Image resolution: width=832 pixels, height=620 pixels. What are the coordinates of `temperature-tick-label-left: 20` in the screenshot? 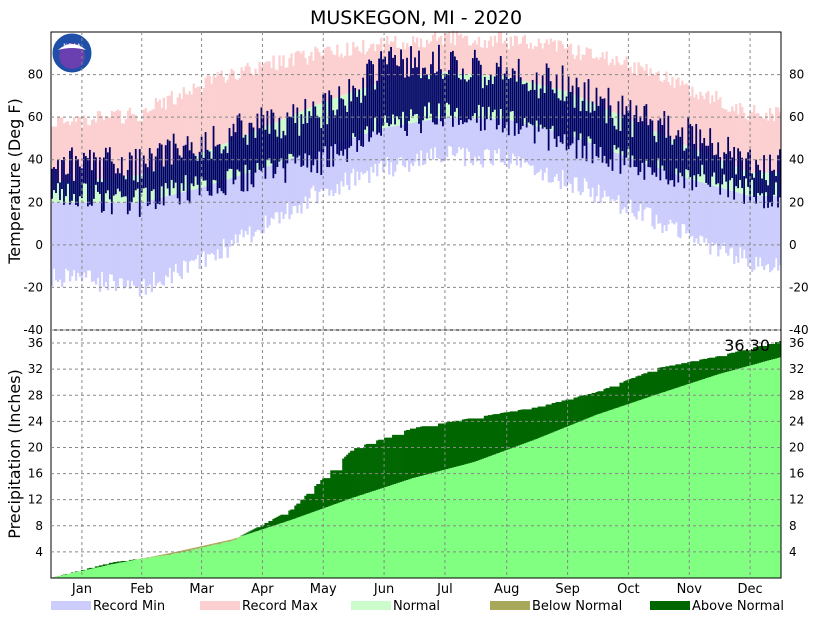 It's located at (35, 202).